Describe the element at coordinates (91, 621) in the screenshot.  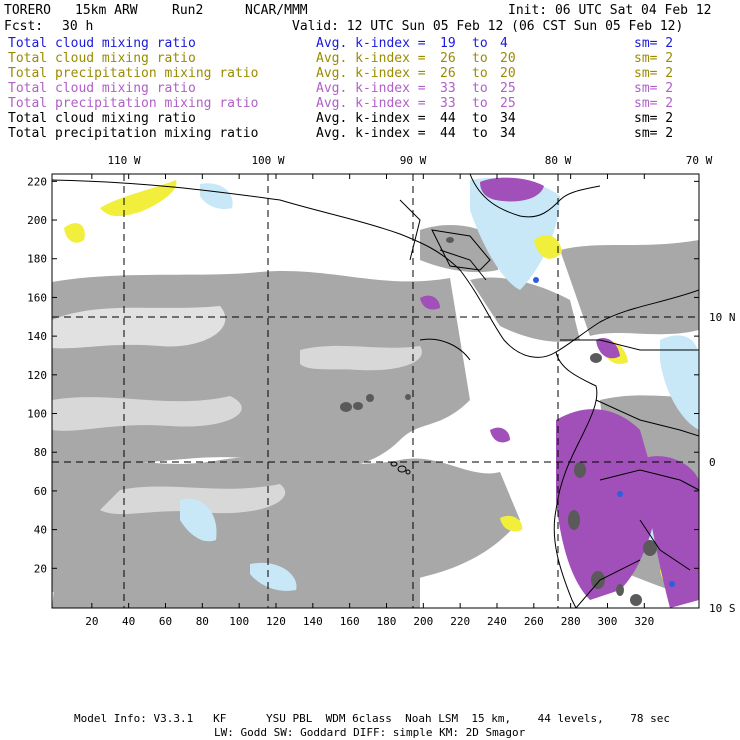
I see `x-tick-label: 20` at that location.